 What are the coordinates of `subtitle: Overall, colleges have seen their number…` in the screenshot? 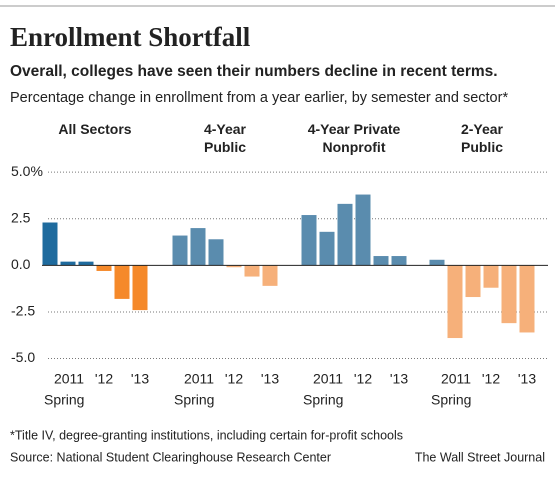 It's located at (254, 71).